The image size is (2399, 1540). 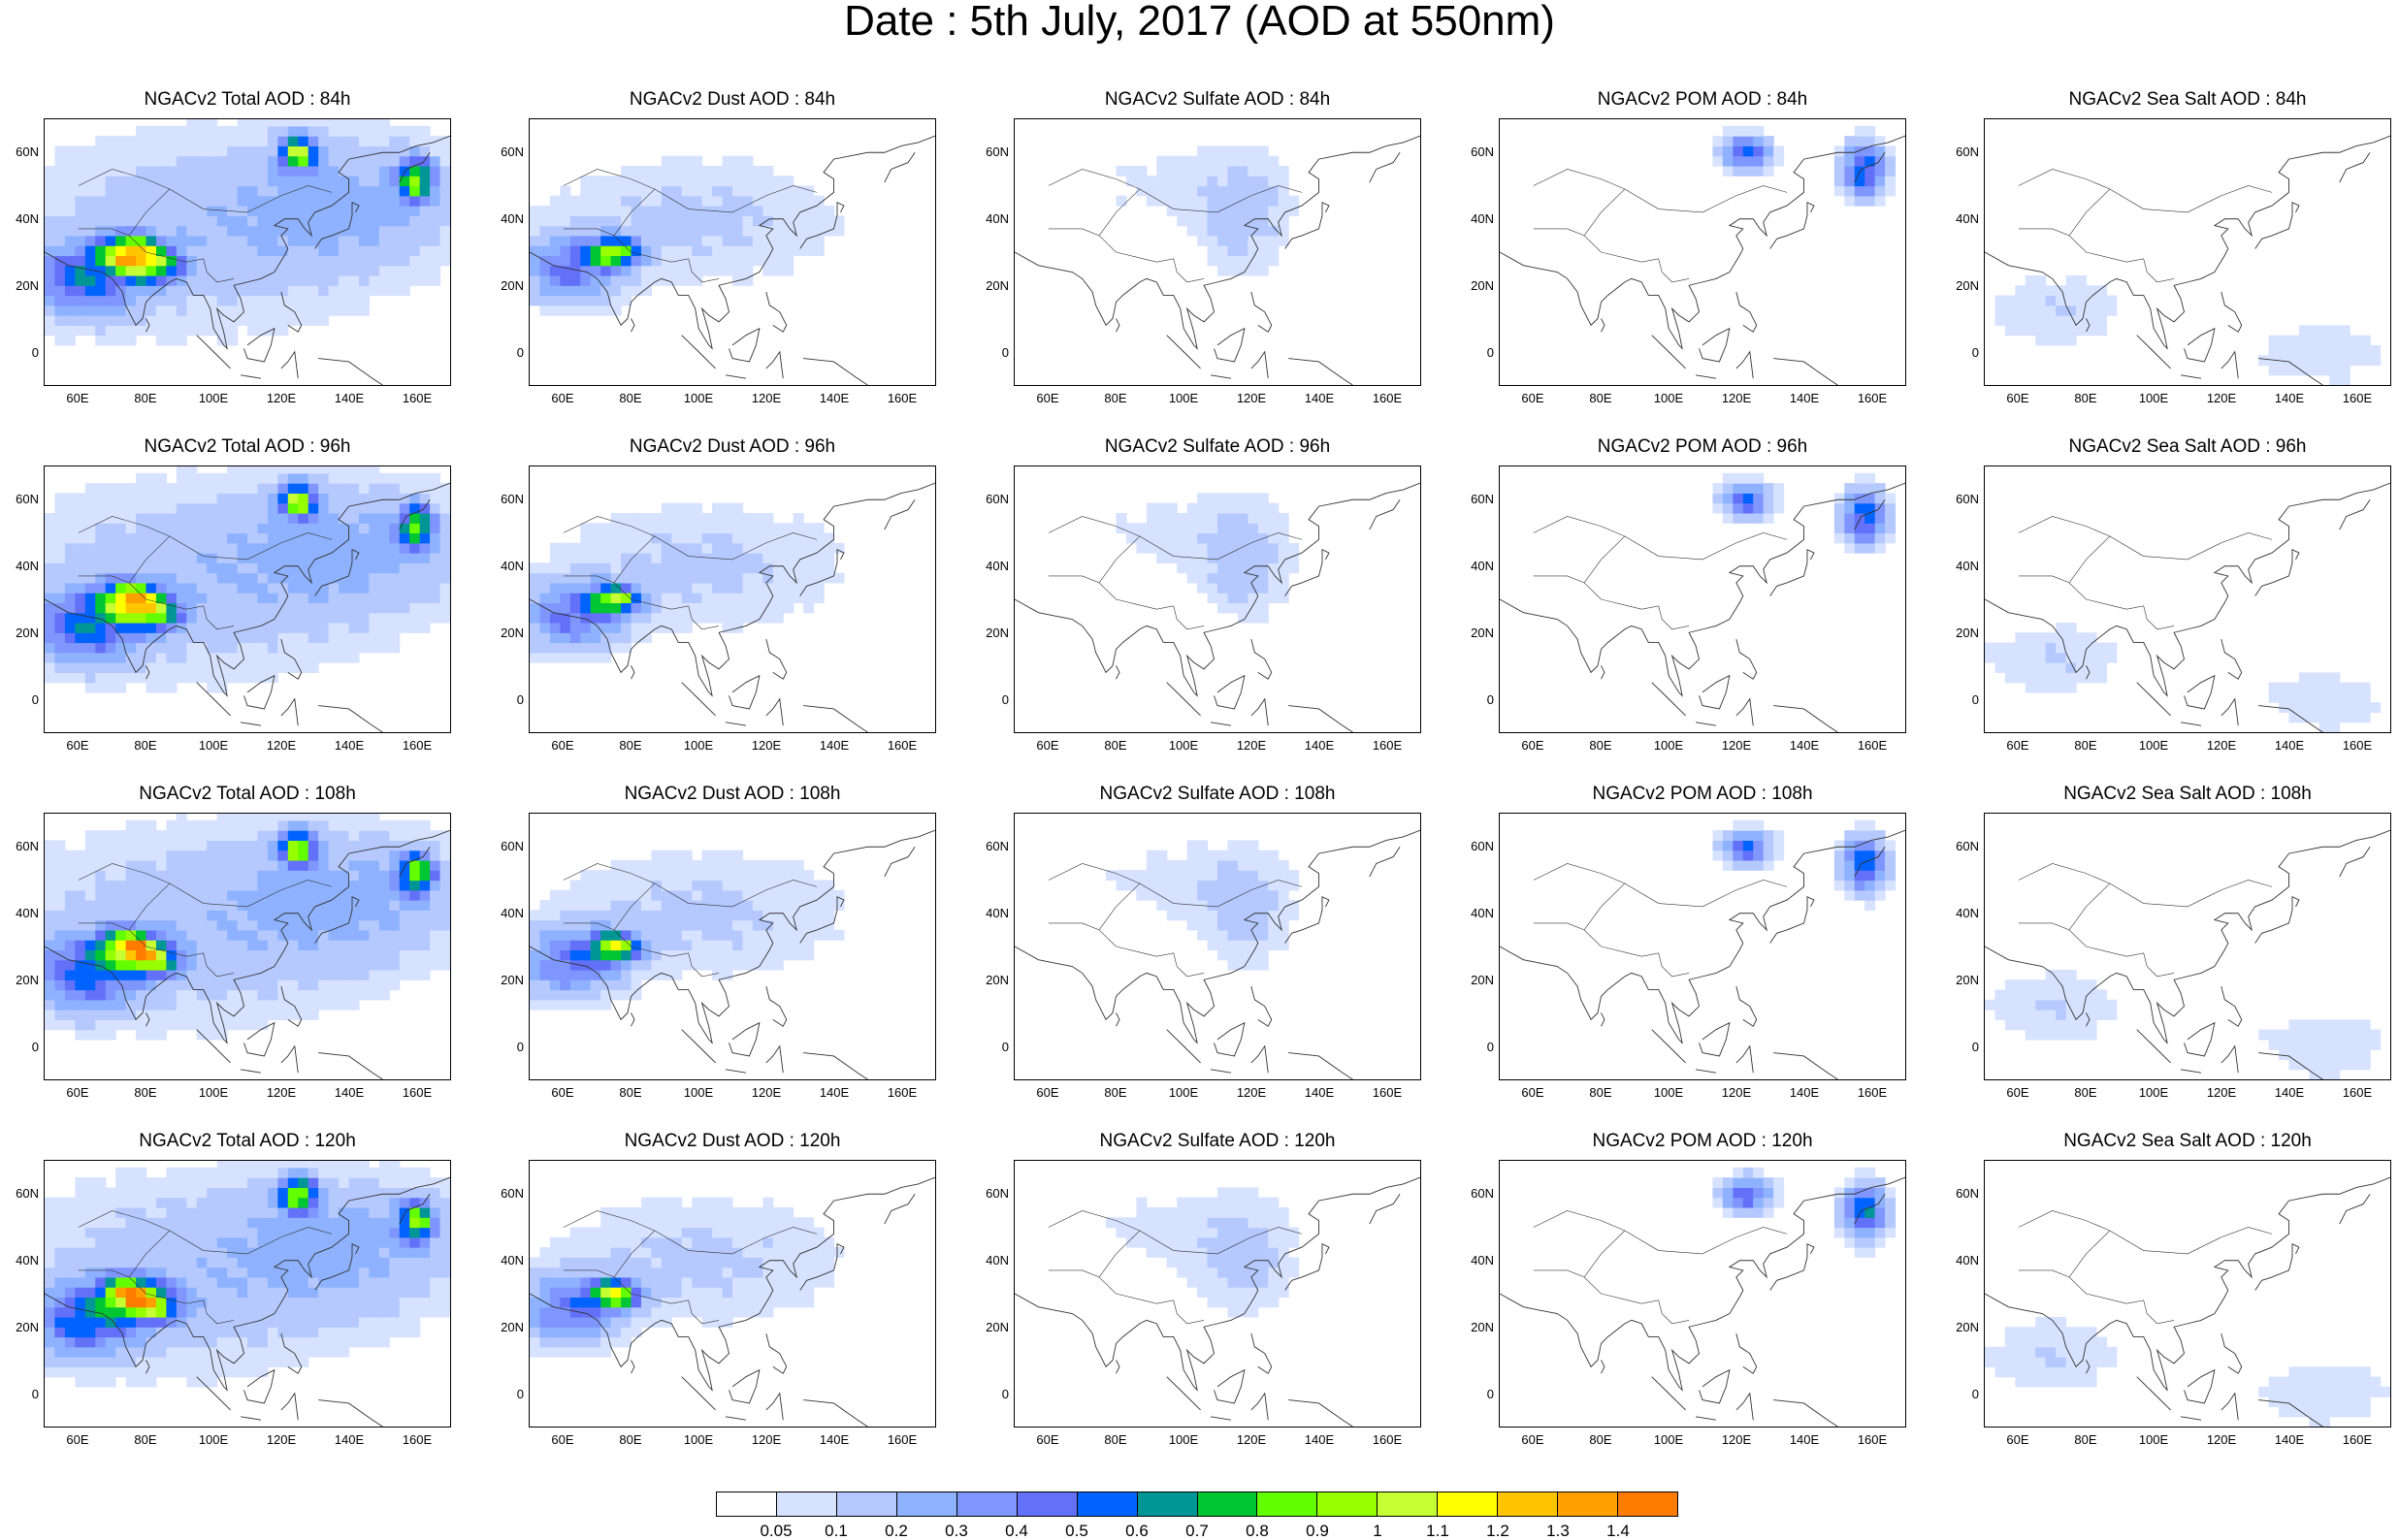 I want to click on y-tick-label: 20N, so click(x=998, y=285).